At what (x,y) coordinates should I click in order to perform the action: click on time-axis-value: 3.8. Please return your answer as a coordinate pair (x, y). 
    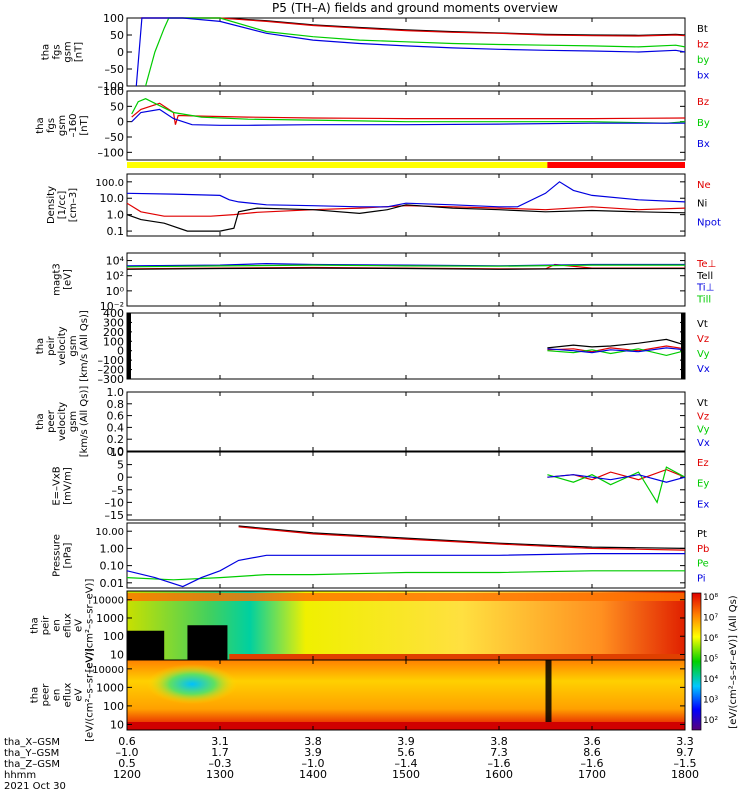
    Looking at the image, I should click on (313, 741).